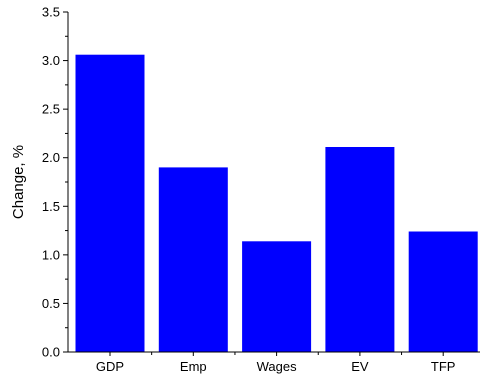 The width and height of the screenshot is (480, 384). Describe the element at coordinates (110, 366) in the screenshot. I see `x-tick-label: GDP` at that location.